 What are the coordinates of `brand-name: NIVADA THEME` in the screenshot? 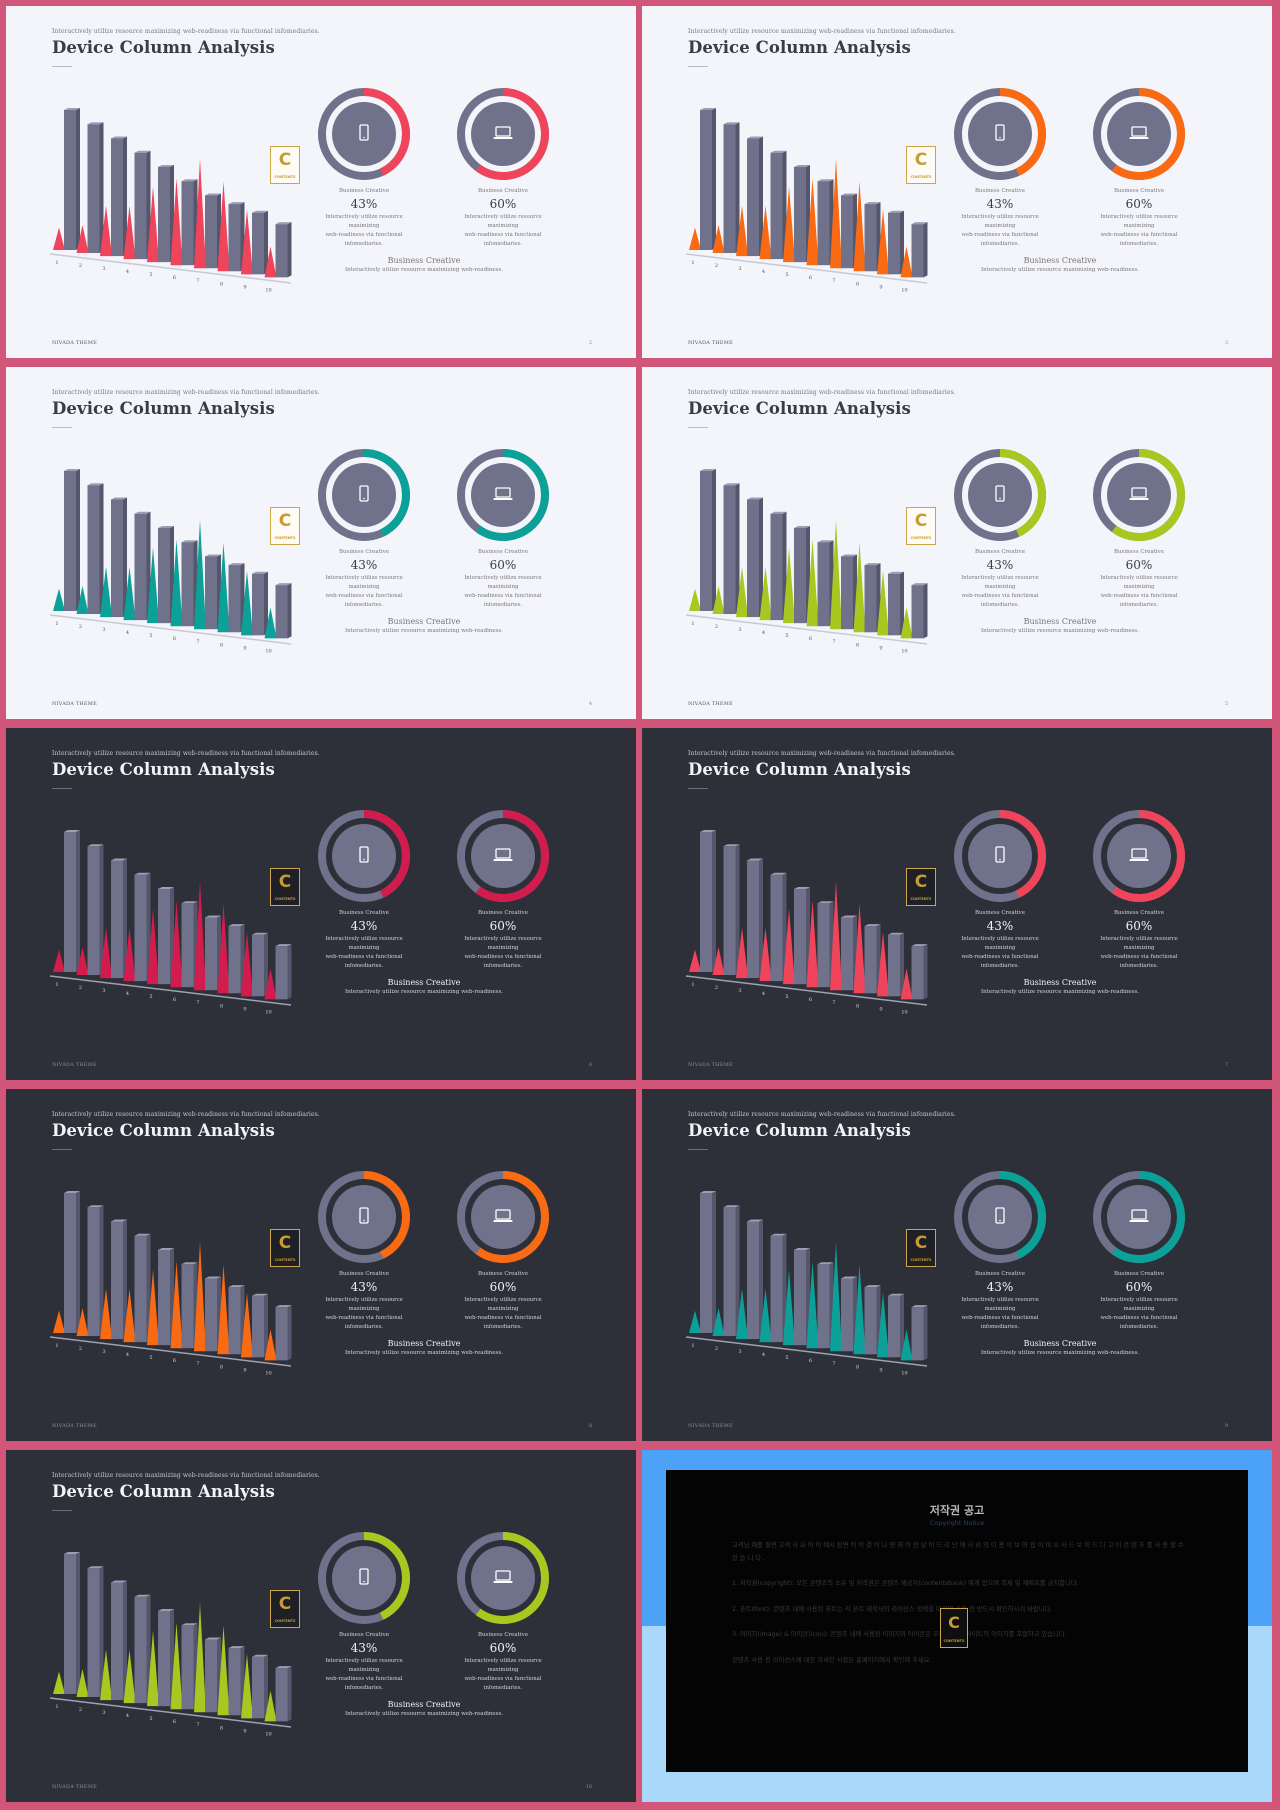 It's located at (74, 343).